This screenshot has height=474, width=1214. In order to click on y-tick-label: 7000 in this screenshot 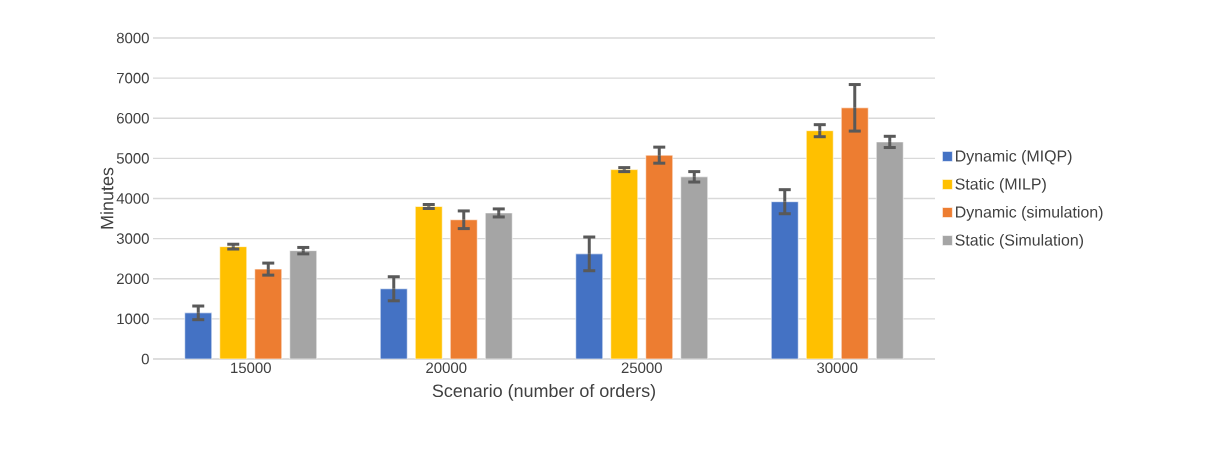, I will do `click(133, 78)`.